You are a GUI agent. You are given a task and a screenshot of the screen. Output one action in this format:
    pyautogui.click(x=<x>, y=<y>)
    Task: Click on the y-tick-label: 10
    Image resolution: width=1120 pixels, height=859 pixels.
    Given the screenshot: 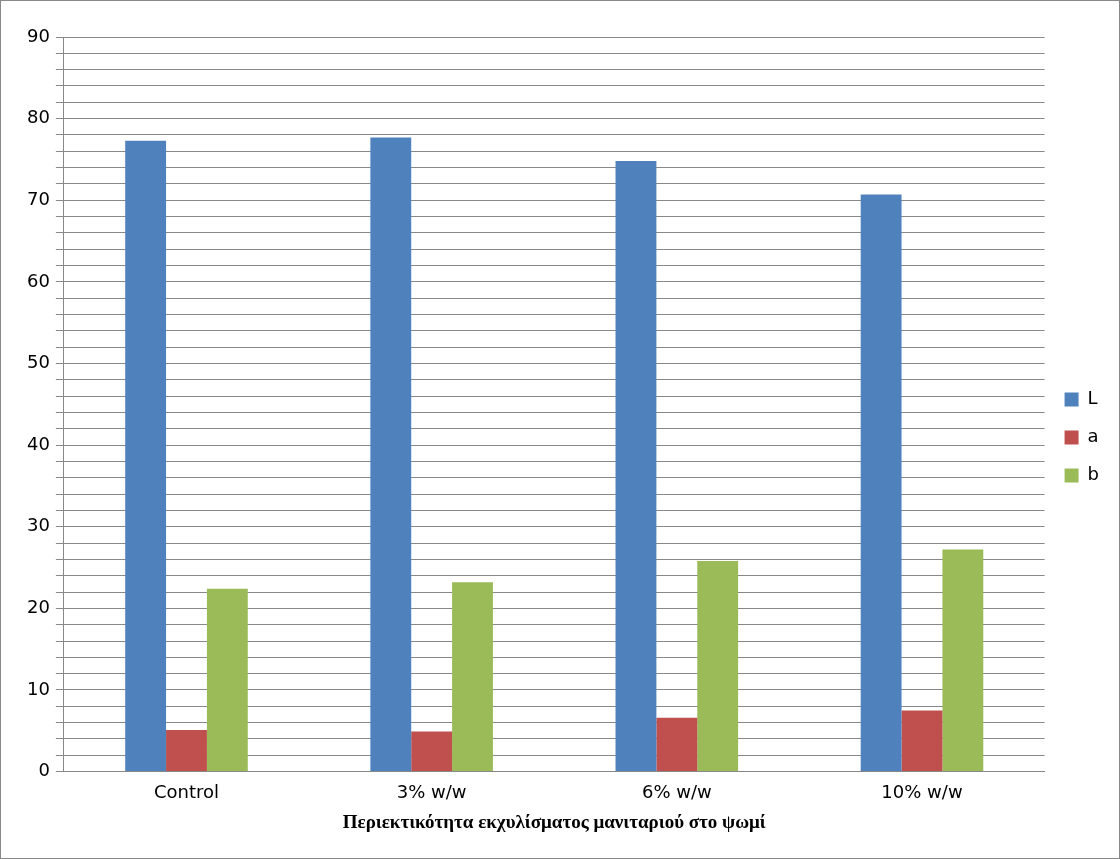 What is the action you would take?
    pyautogui.click(x=38, y=688)
    